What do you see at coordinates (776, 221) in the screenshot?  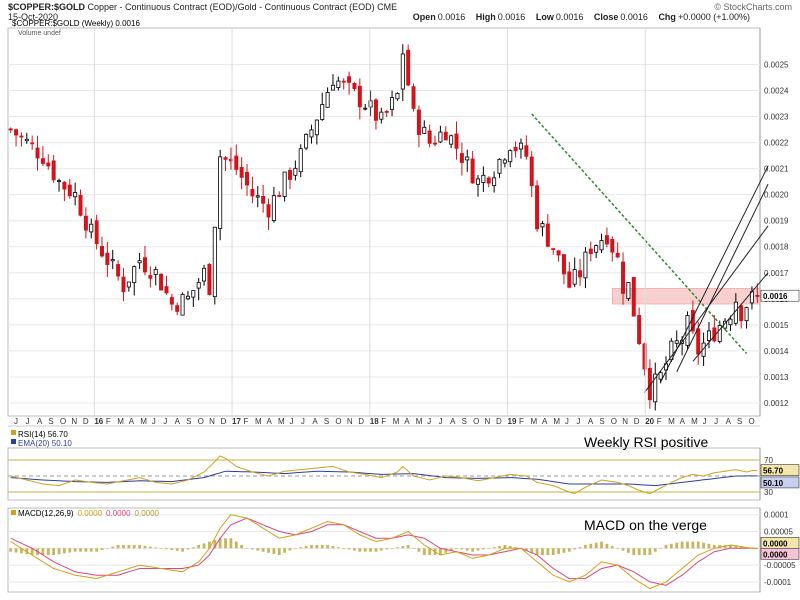 I see `price-tick-label: 0.0019` at bounding box center [776, 221].